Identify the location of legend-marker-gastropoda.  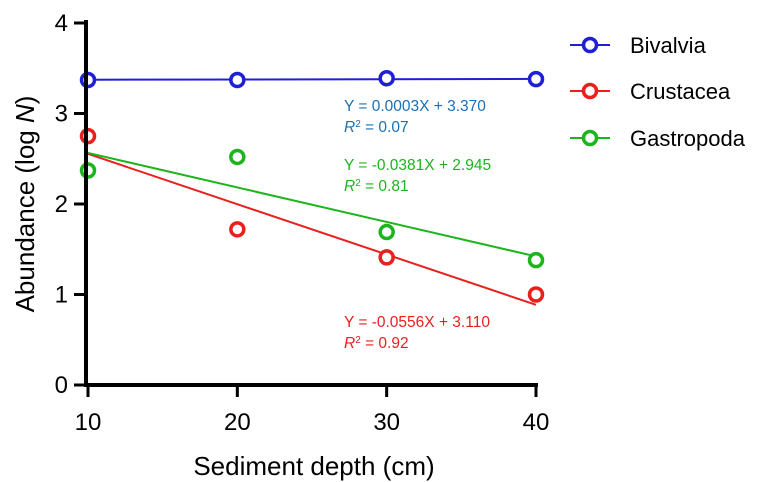
(590, 138).